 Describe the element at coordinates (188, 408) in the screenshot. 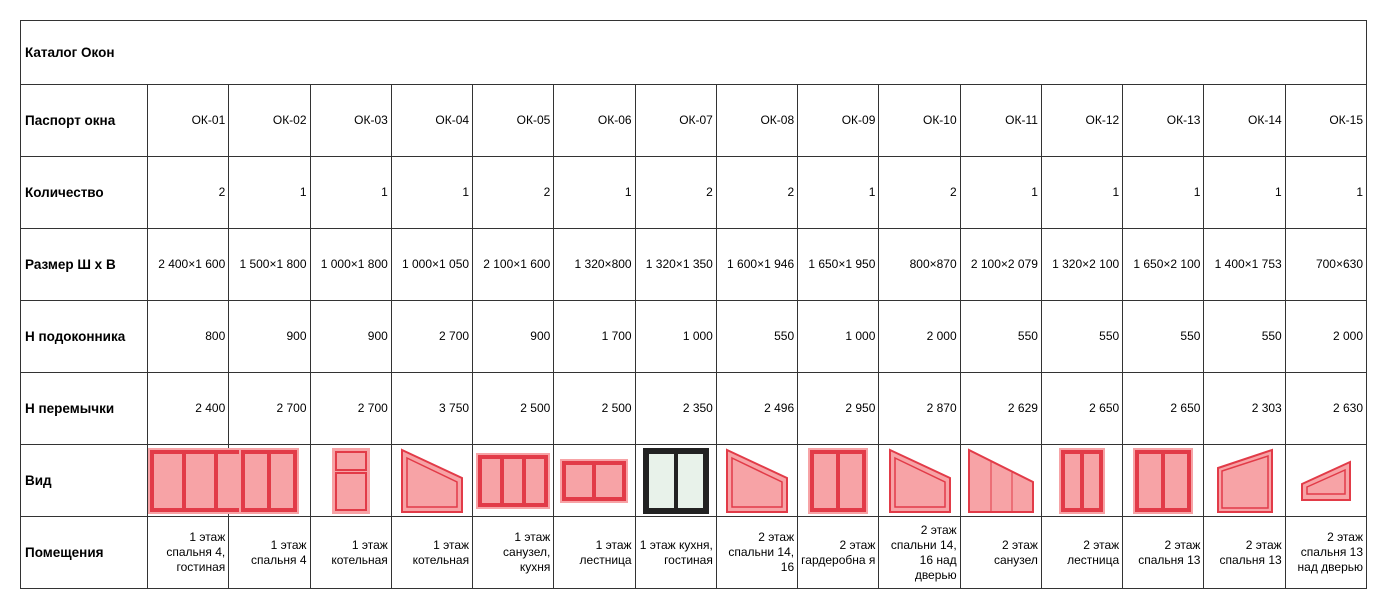

I see `cell-lintel: 2 400` at that location.